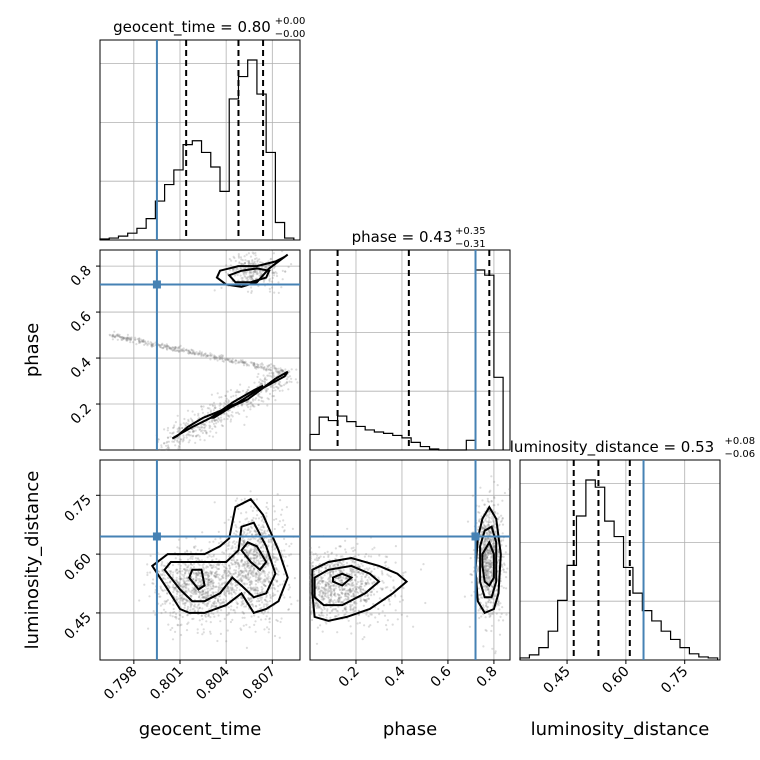 This screenshot has height=760, width=760. Describe the element at coordinates (290, 21) in the screenshot. I see `panel-title-sup: +0.00` at that location.